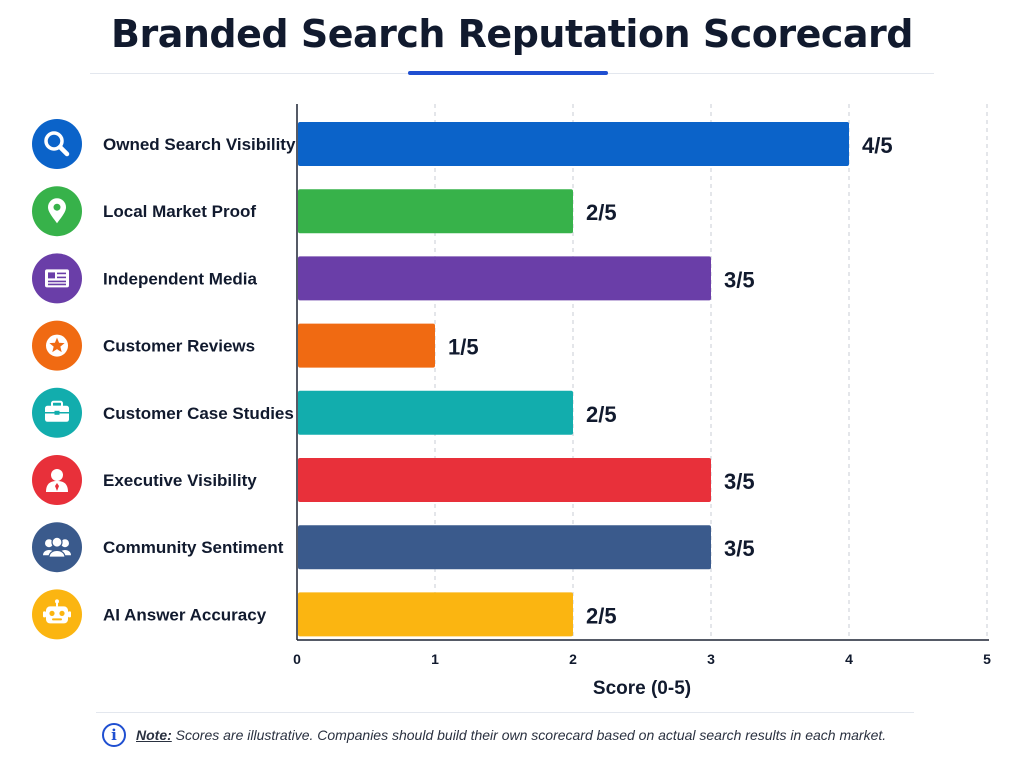 The height and width of the screenshot is (768, 1024). Describe the element at coordinates (185, 614) in the screenshot. I see `category-label: AI Answer Accuracy` at that location.